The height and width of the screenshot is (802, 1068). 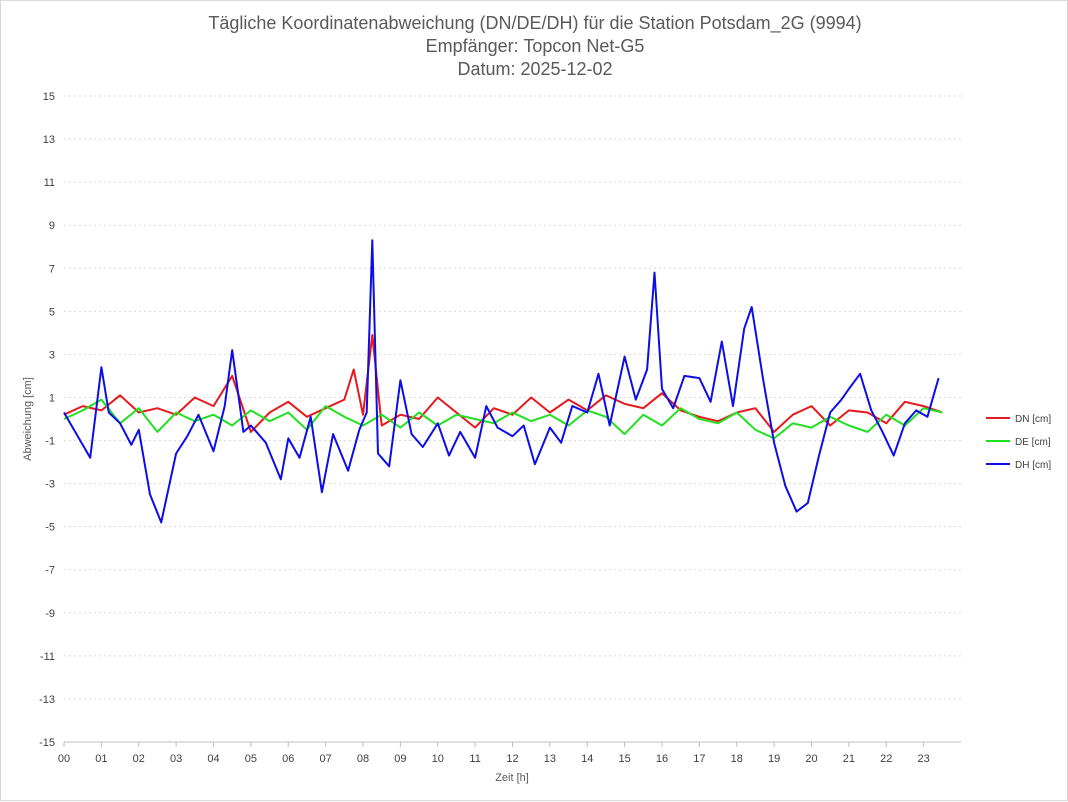 I want to click on y-tick-label: -13, so click(x=47, y=700).